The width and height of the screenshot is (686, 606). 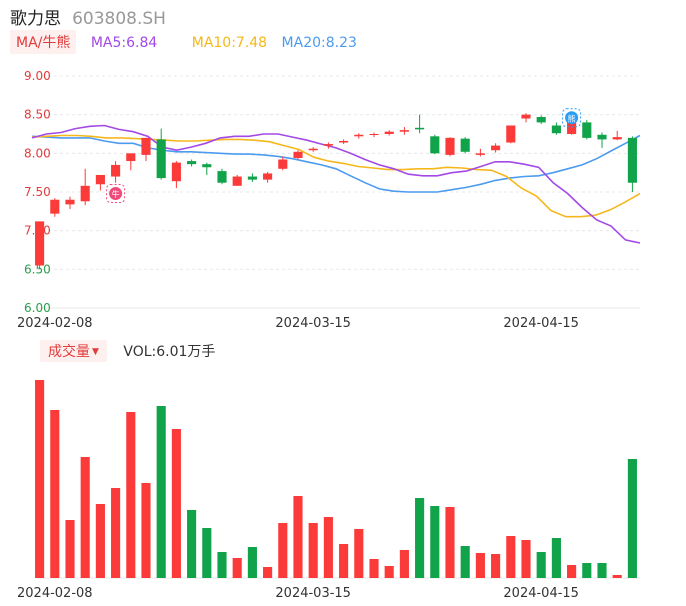 I want to click on bear-marker-icon-glyph: 熊, so click(x=572, y=118).